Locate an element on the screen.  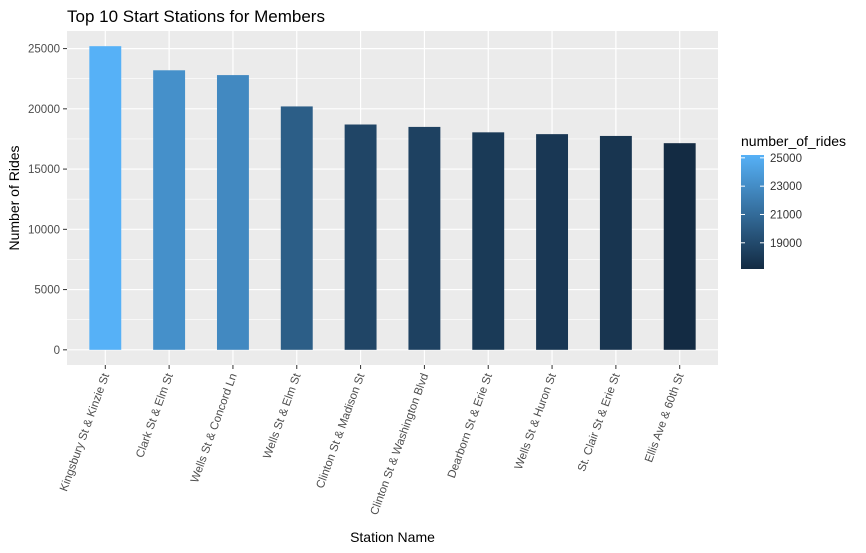
y-tick-label: 20000 is located at coordinates (44, 110).